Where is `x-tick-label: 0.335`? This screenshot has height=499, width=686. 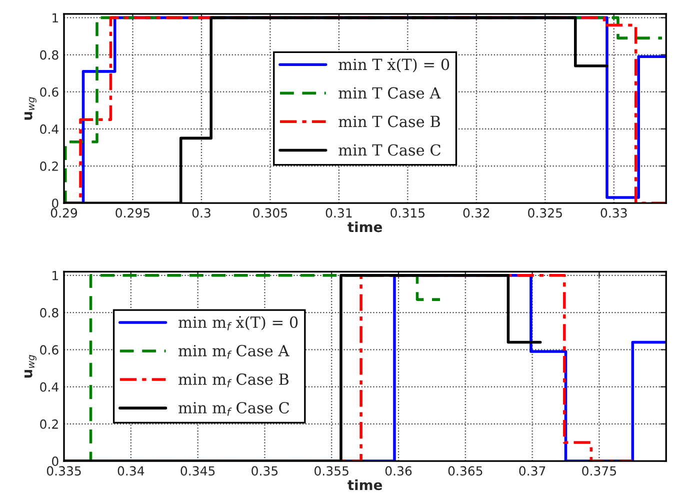
x-tick-label: 0.335 is located at coordinates (63, 471).